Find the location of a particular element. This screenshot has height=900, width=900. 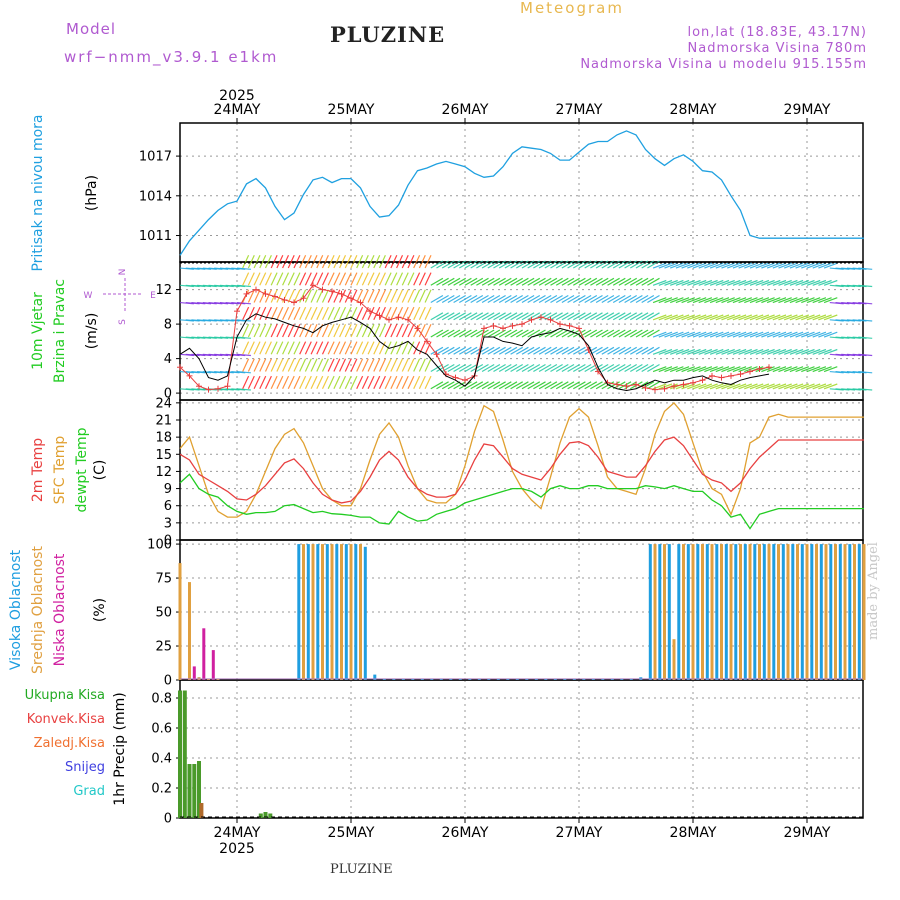

precip-bar is located at coordinates (194, 791).